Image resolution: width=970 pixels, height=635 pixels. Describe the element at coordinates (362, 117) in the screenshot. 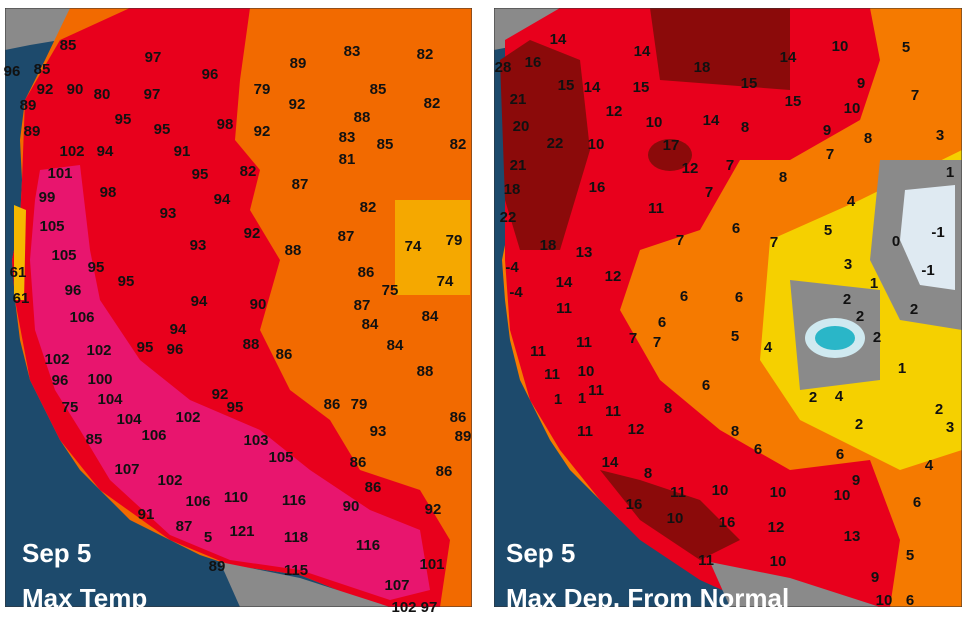

I see `map-value-label: 88` at that location.